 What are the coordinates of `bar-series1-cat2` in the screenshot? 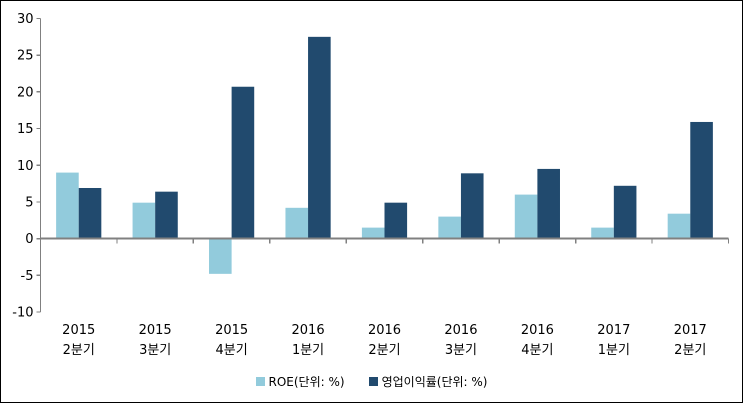 It's located at (243, 162).